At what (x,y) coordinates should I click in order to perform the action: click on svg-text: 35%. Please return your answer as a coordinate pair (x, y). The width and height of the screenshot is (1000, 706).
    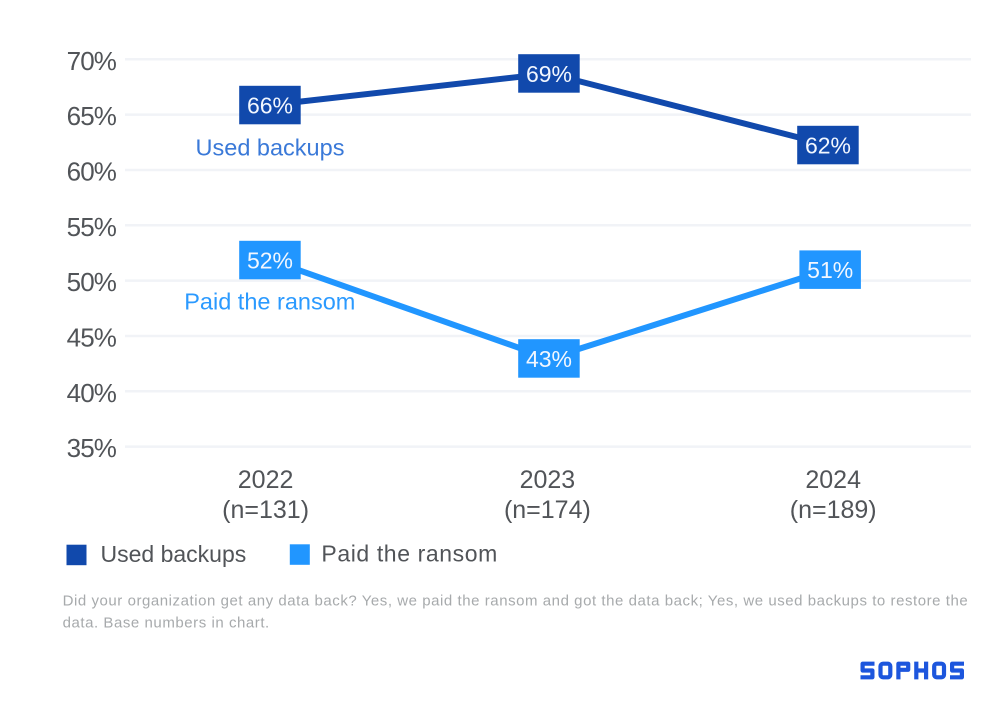
    Looking at the image, I should click on (92, 448).